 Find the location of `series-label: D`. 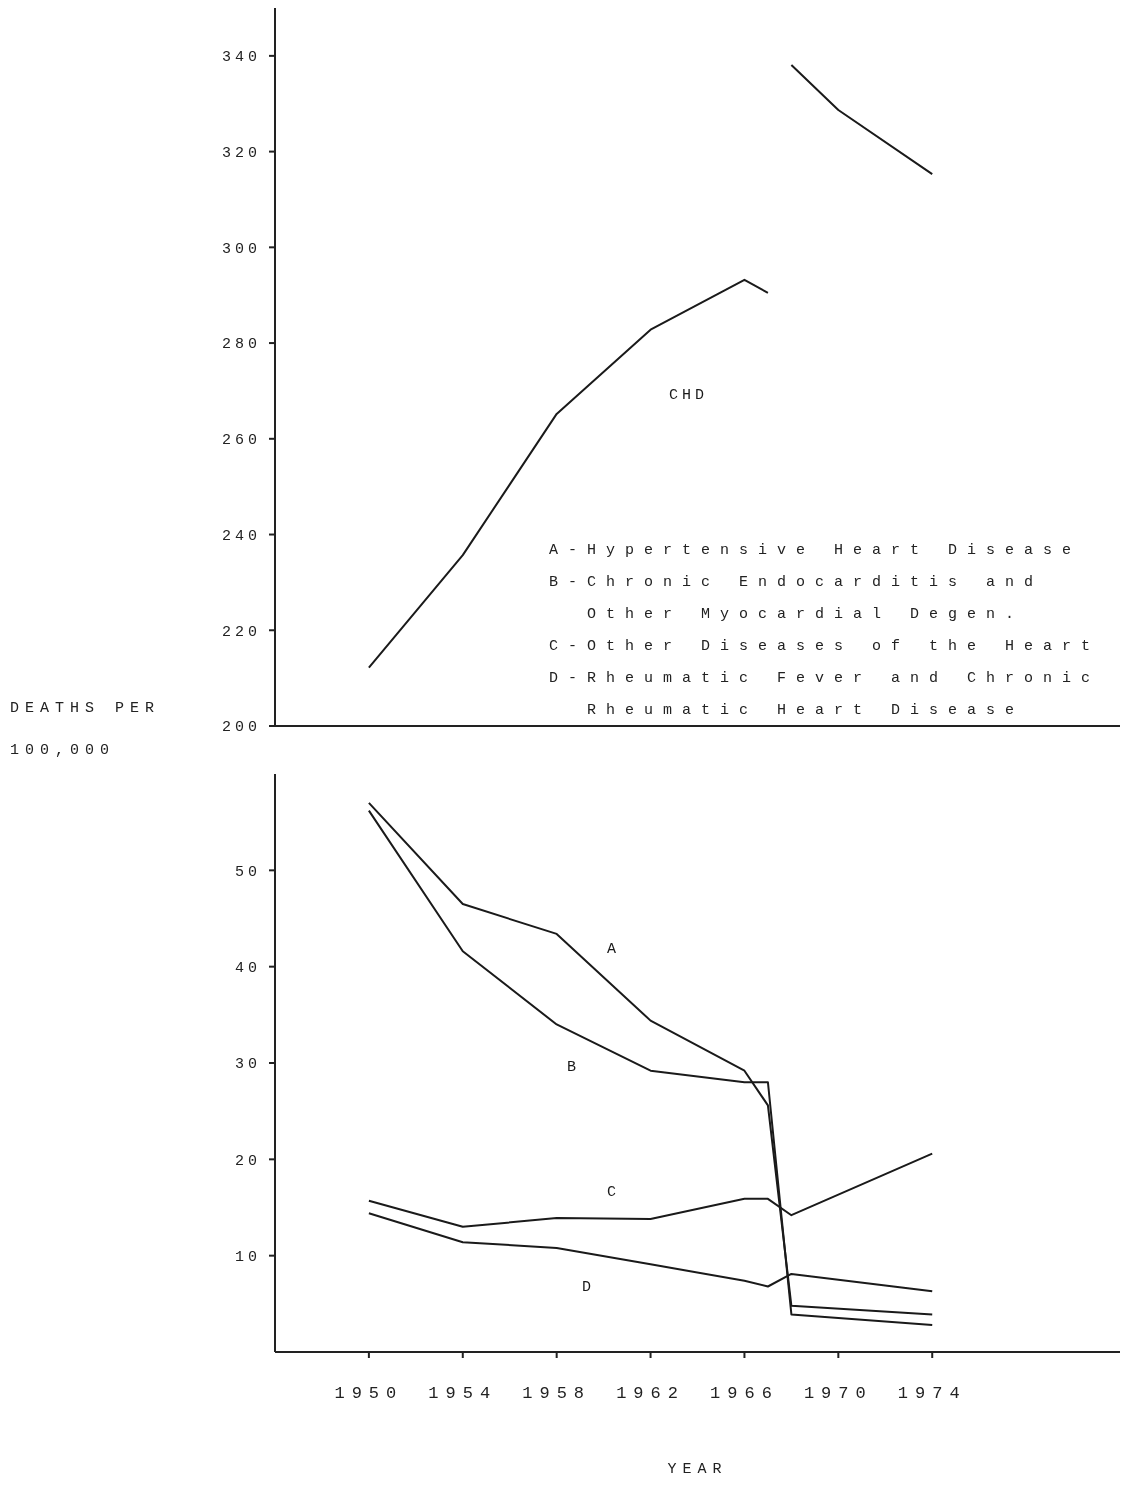

series-label: D is located at coordinates (589, 1288).